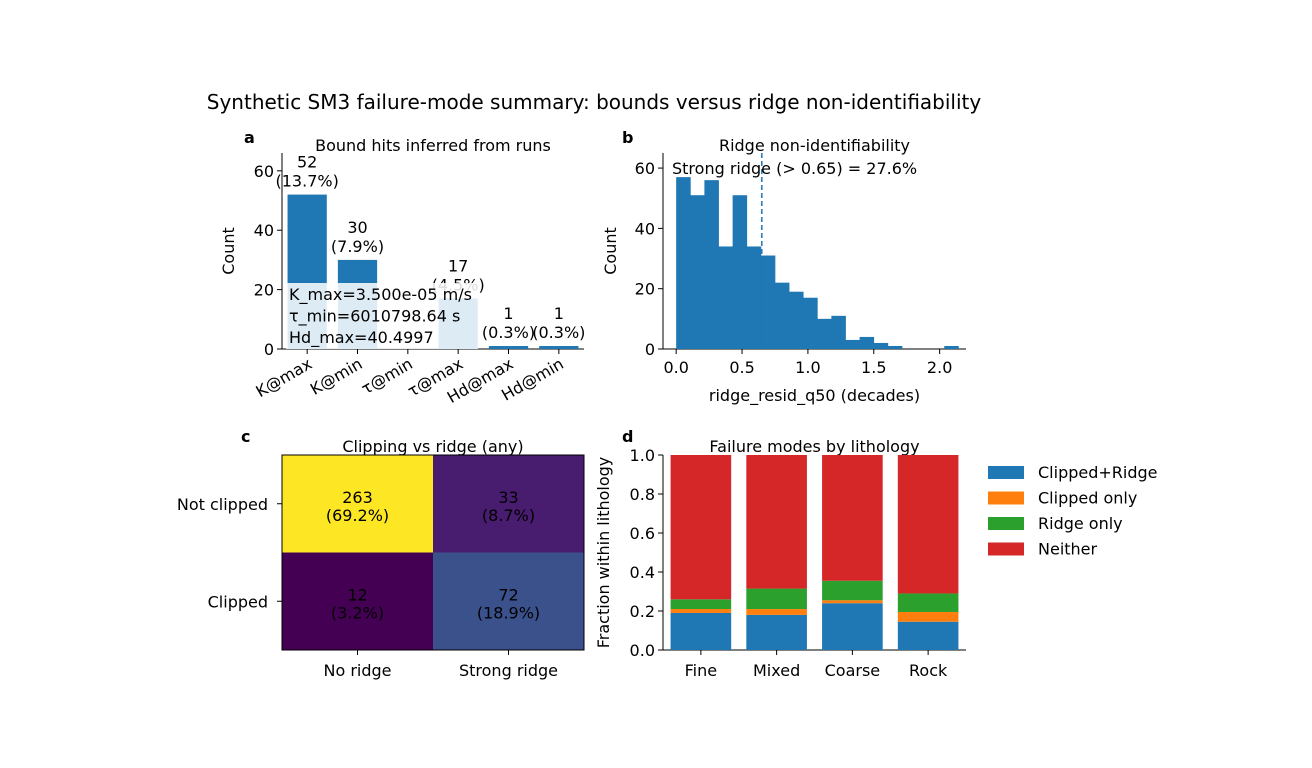 The image size is (1312, 768). Describe the element at coordinates (245, 436) in the screenshot. I see `panel-c-letter: c` at that location.